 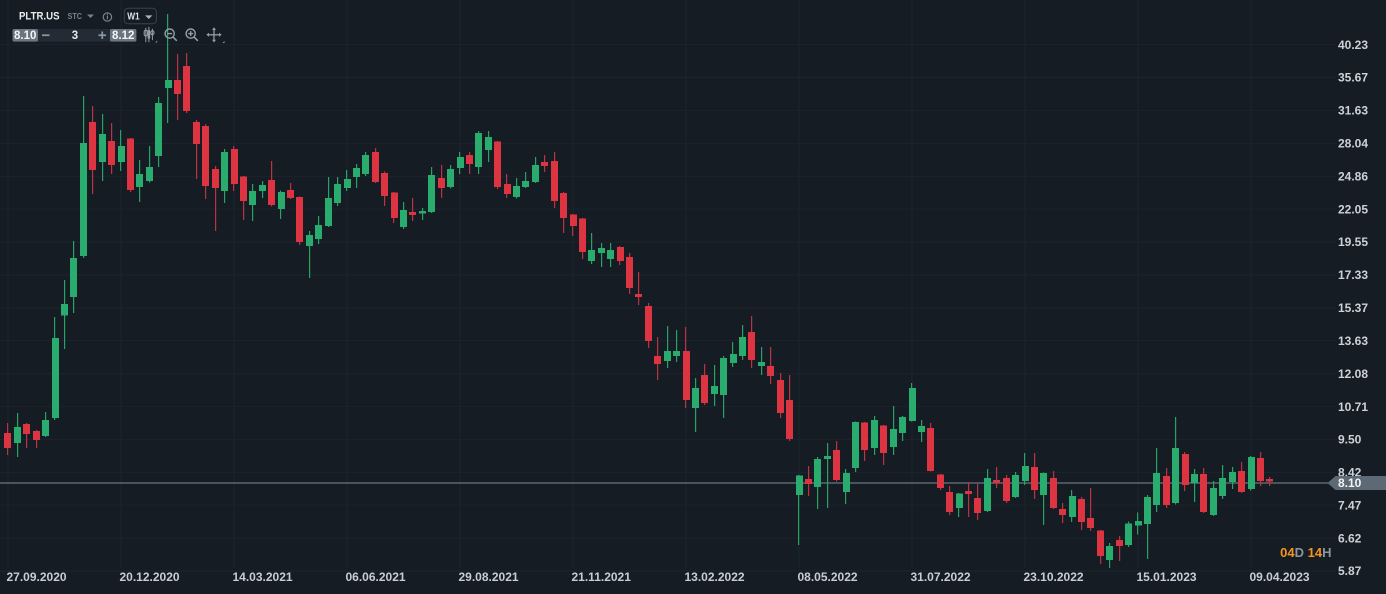 I want to click on svg-text: 9.50, so click(x=1350, y=440).